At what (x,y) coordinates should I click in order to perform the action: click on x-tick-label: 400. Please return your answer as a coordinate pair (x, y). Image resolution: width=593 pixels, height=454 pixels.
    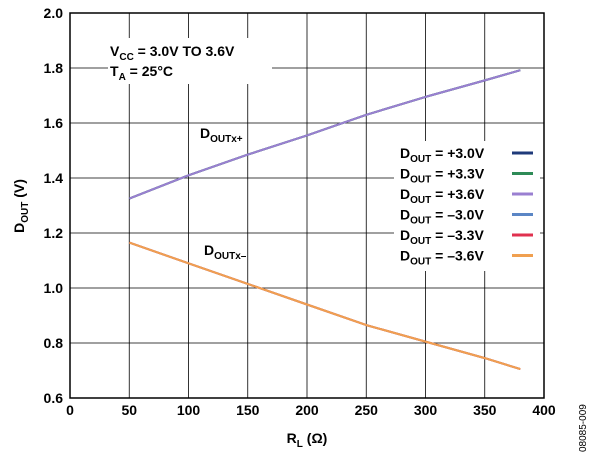
    Looking at the image, I should click on (544, 410).